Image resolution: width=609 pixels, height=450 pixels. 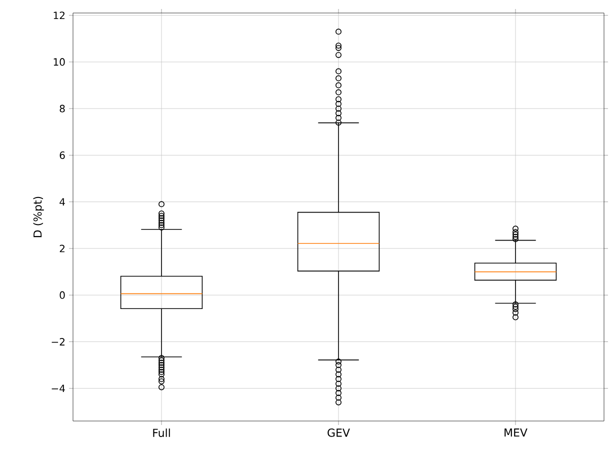 I want to click on y-tick-label: 6, so click(x=62, y=155).